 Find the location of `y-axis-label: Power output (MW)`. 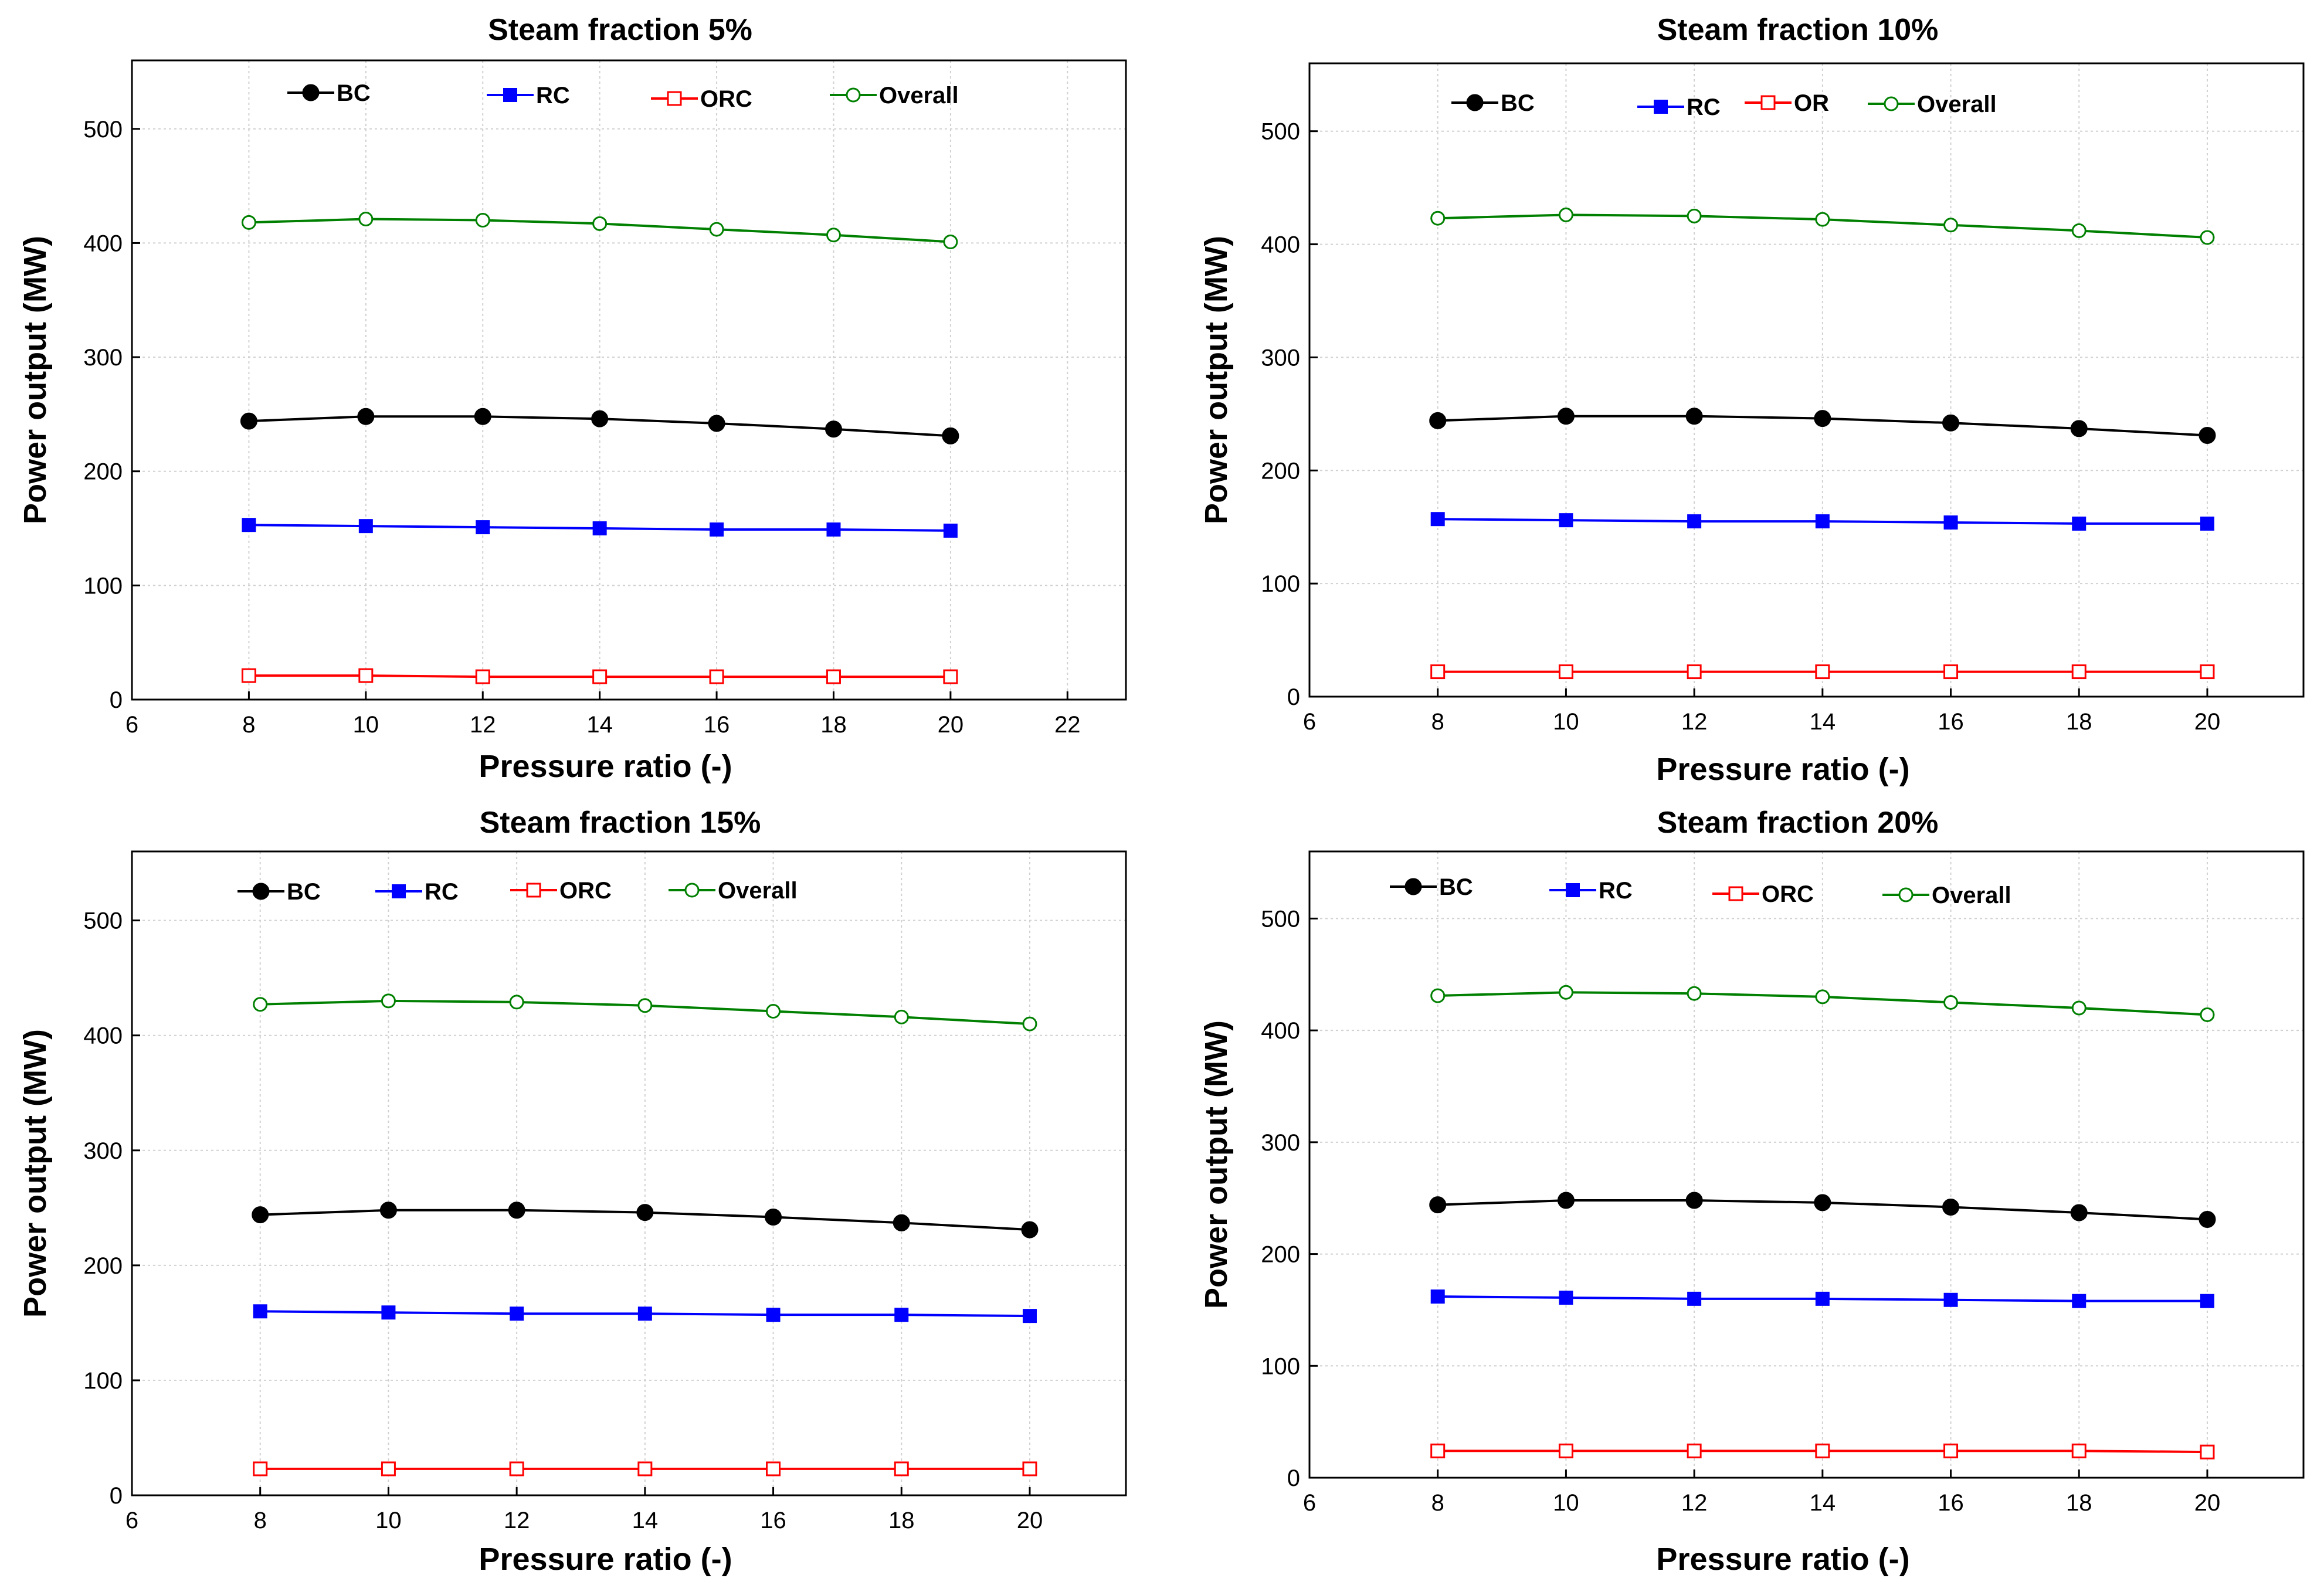

y-axis-label: Power output (MW) is located at coordinates (35, 1173).